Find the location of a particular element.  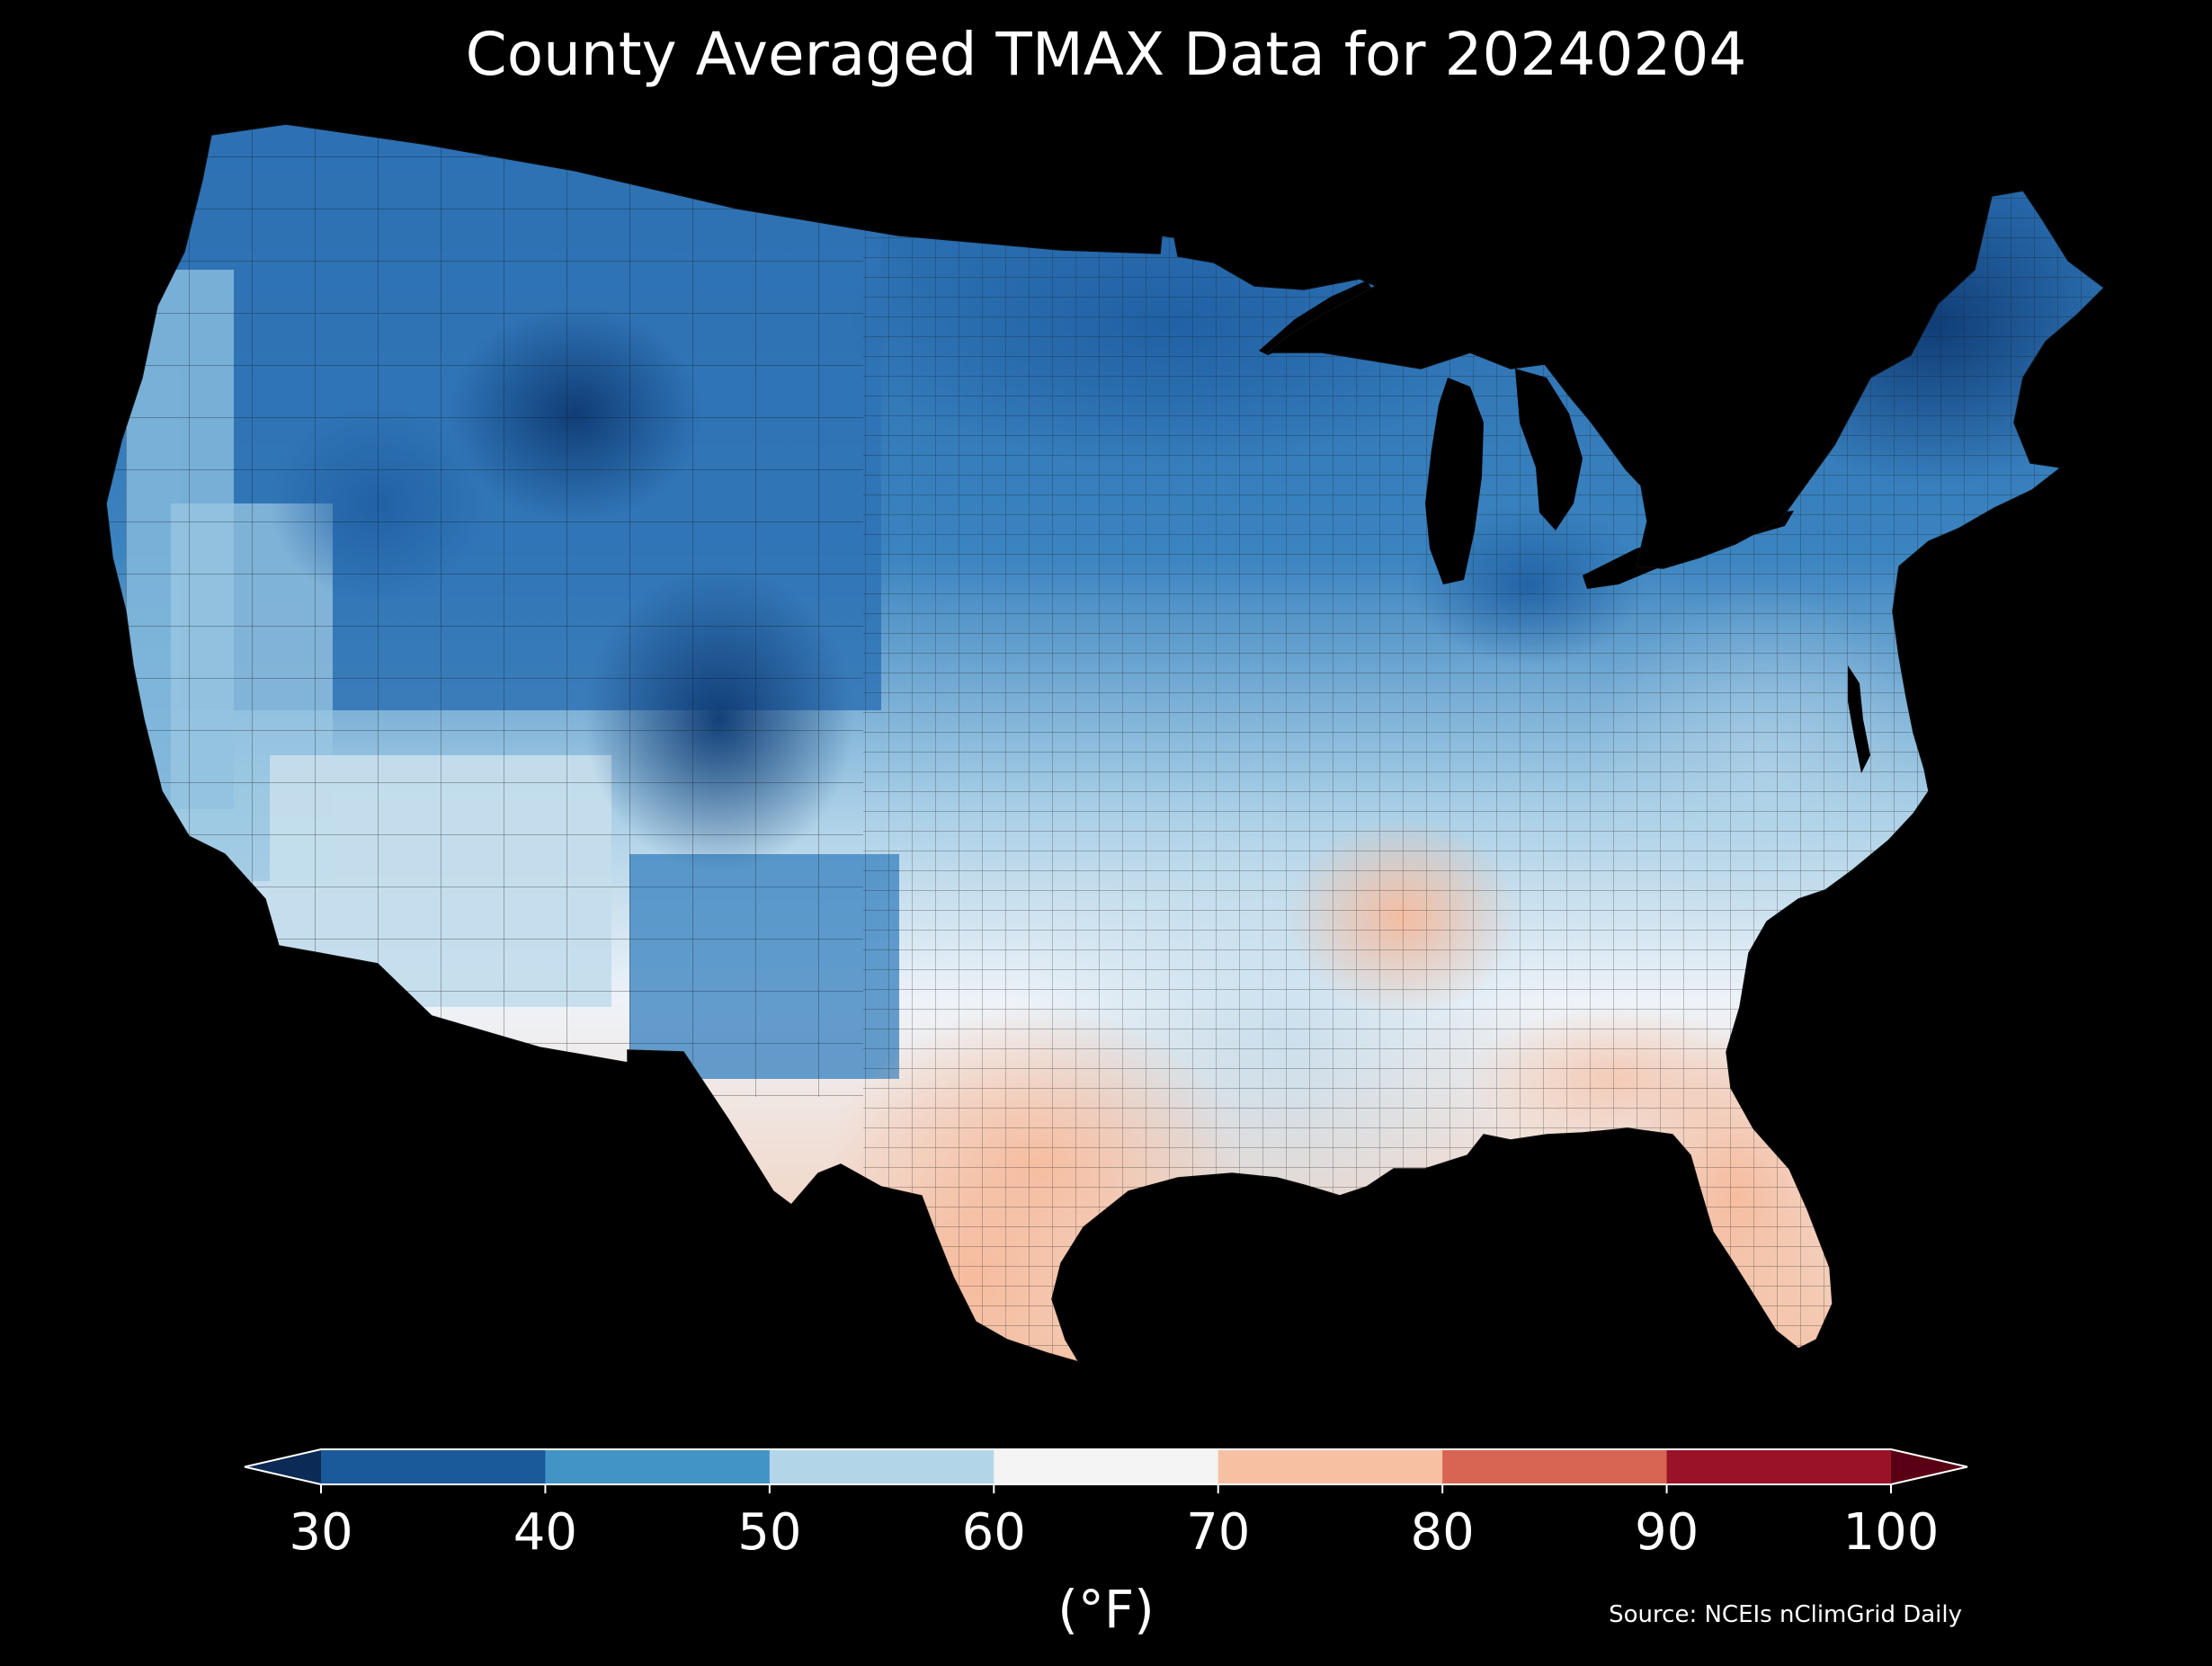

colorbar-tick-label: 100 is located at coordinates (1891, 1532).